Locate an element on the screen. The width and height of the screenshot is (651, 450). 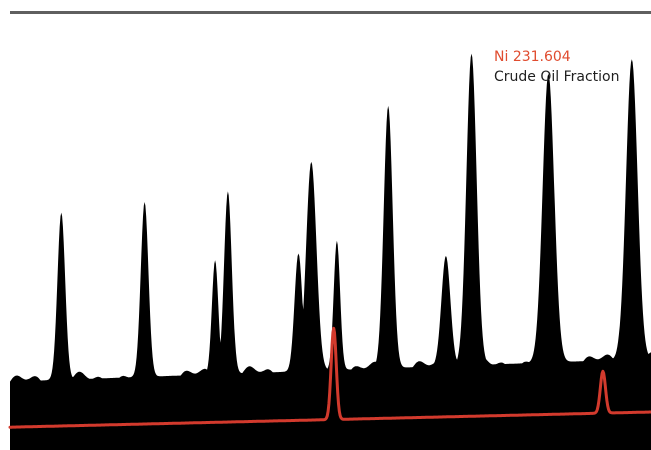
legend-entry-crude: Crude Oil Fraction is located at coordinates (557, 77).